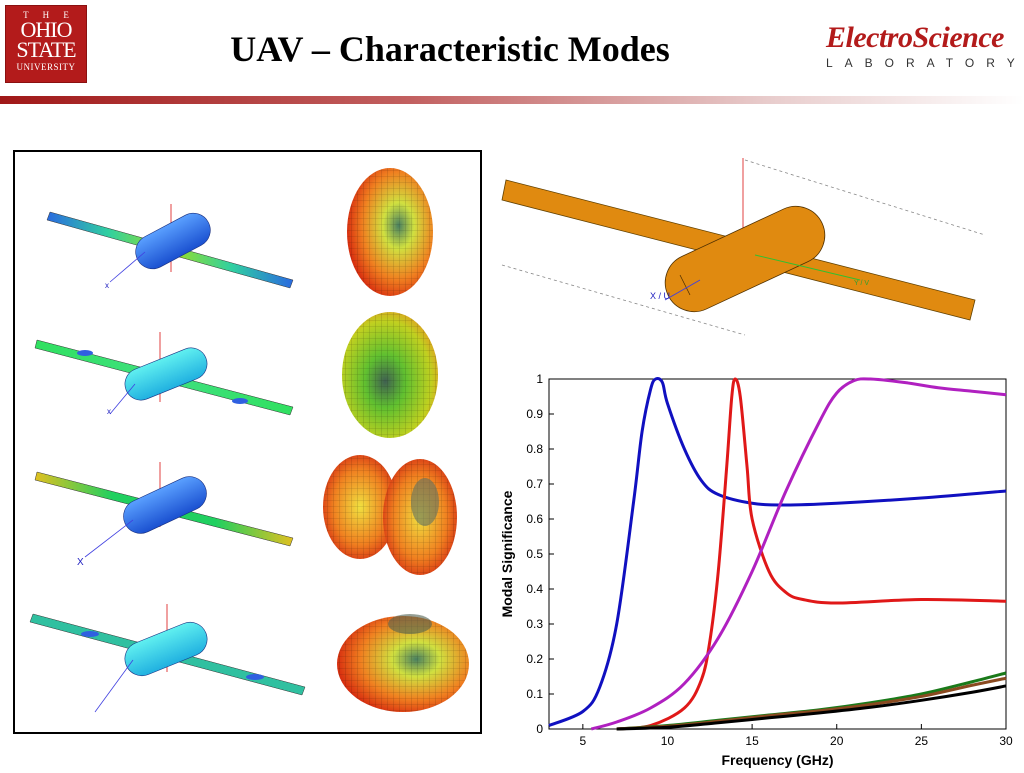  Describe the element at coordinates (743, 247) in the screenshot. I see `uav-geometry-figure: X / U Y / V` at that location.